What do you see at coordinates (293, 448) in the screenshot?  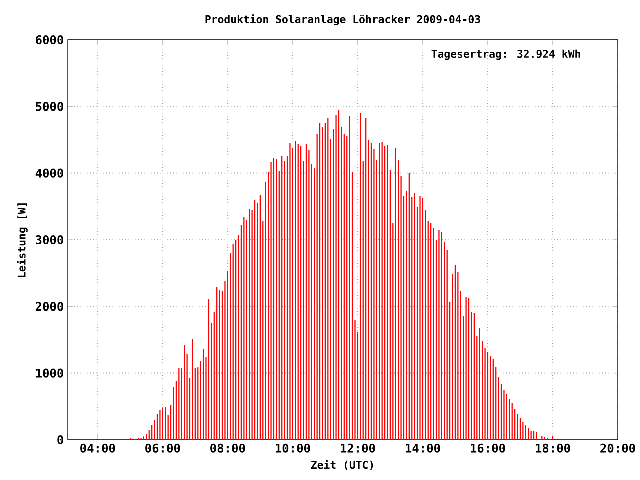 I see `x-tick-label: 10:00` at bounding box center [293, 448].